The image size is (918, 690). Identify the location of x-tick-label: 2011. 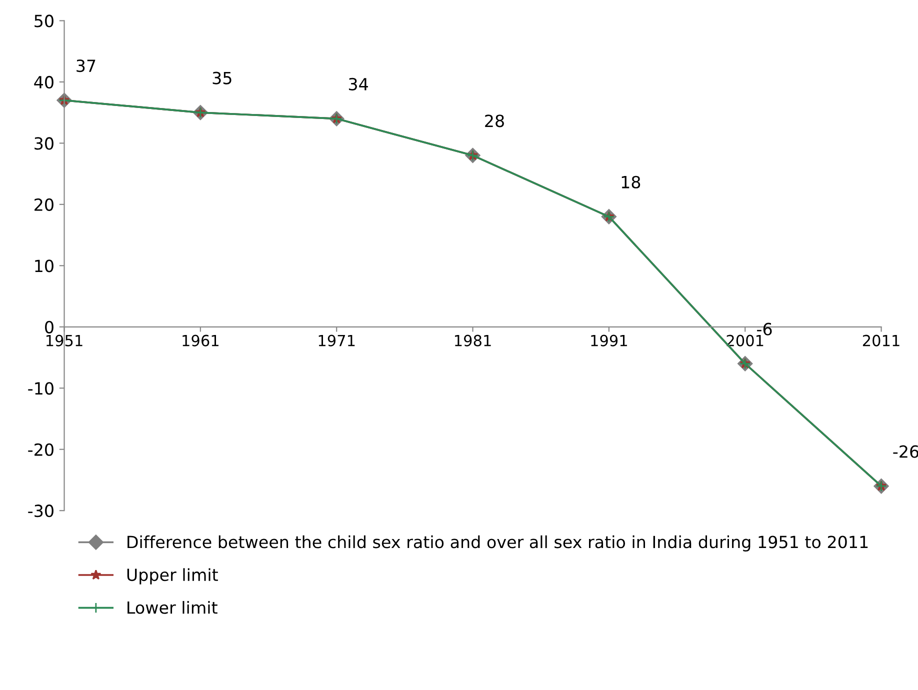
(881, 340).